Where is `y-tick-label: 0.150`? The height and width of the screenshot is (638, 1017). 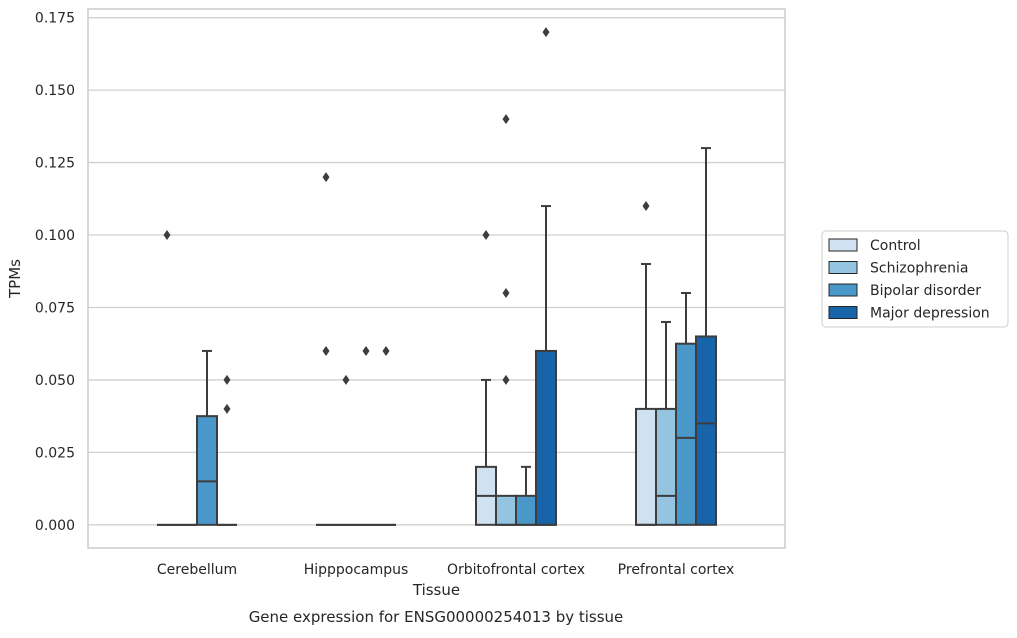
y-tick-label: 0.150 is located at coordinates (55, 91).